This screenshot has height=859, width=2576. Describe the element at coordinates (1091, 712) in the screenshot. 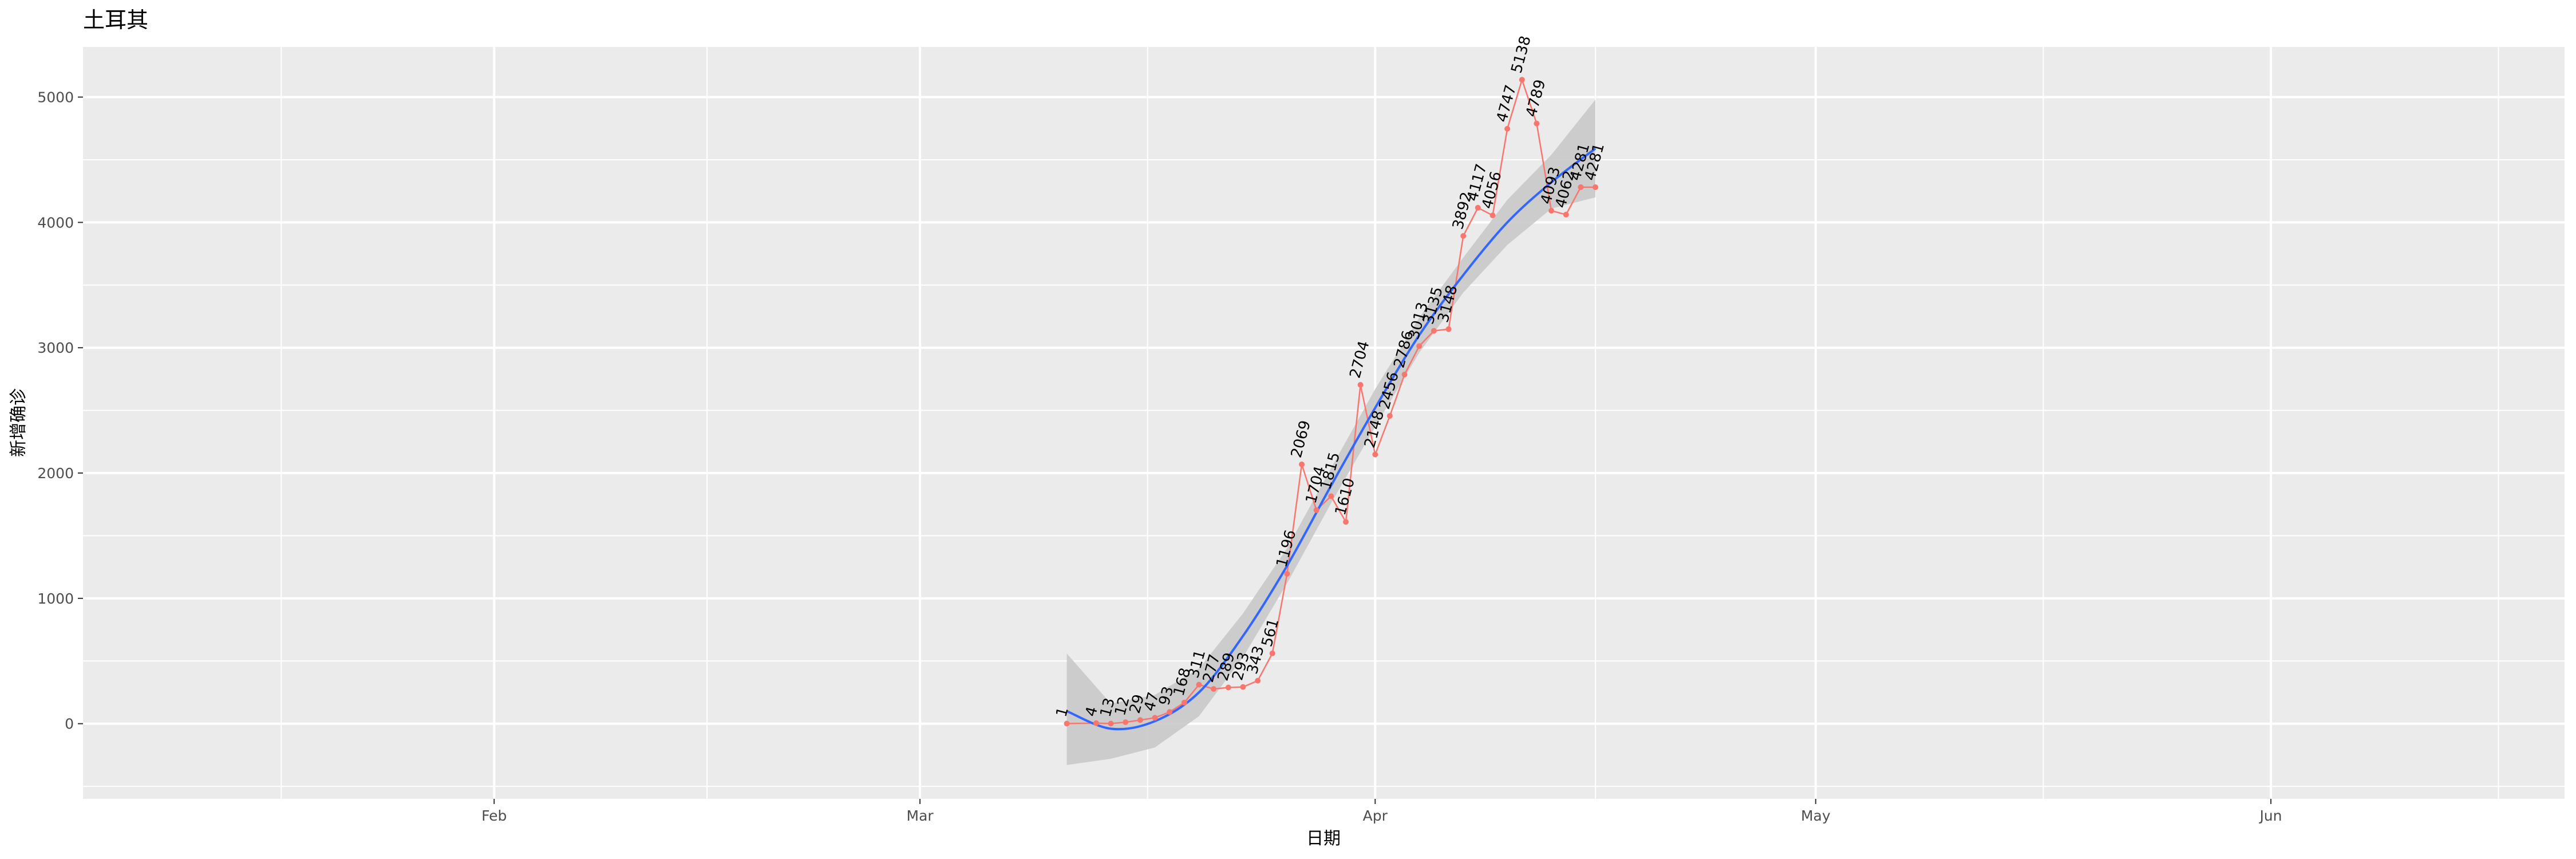

I see `data-label: 4` at that location.